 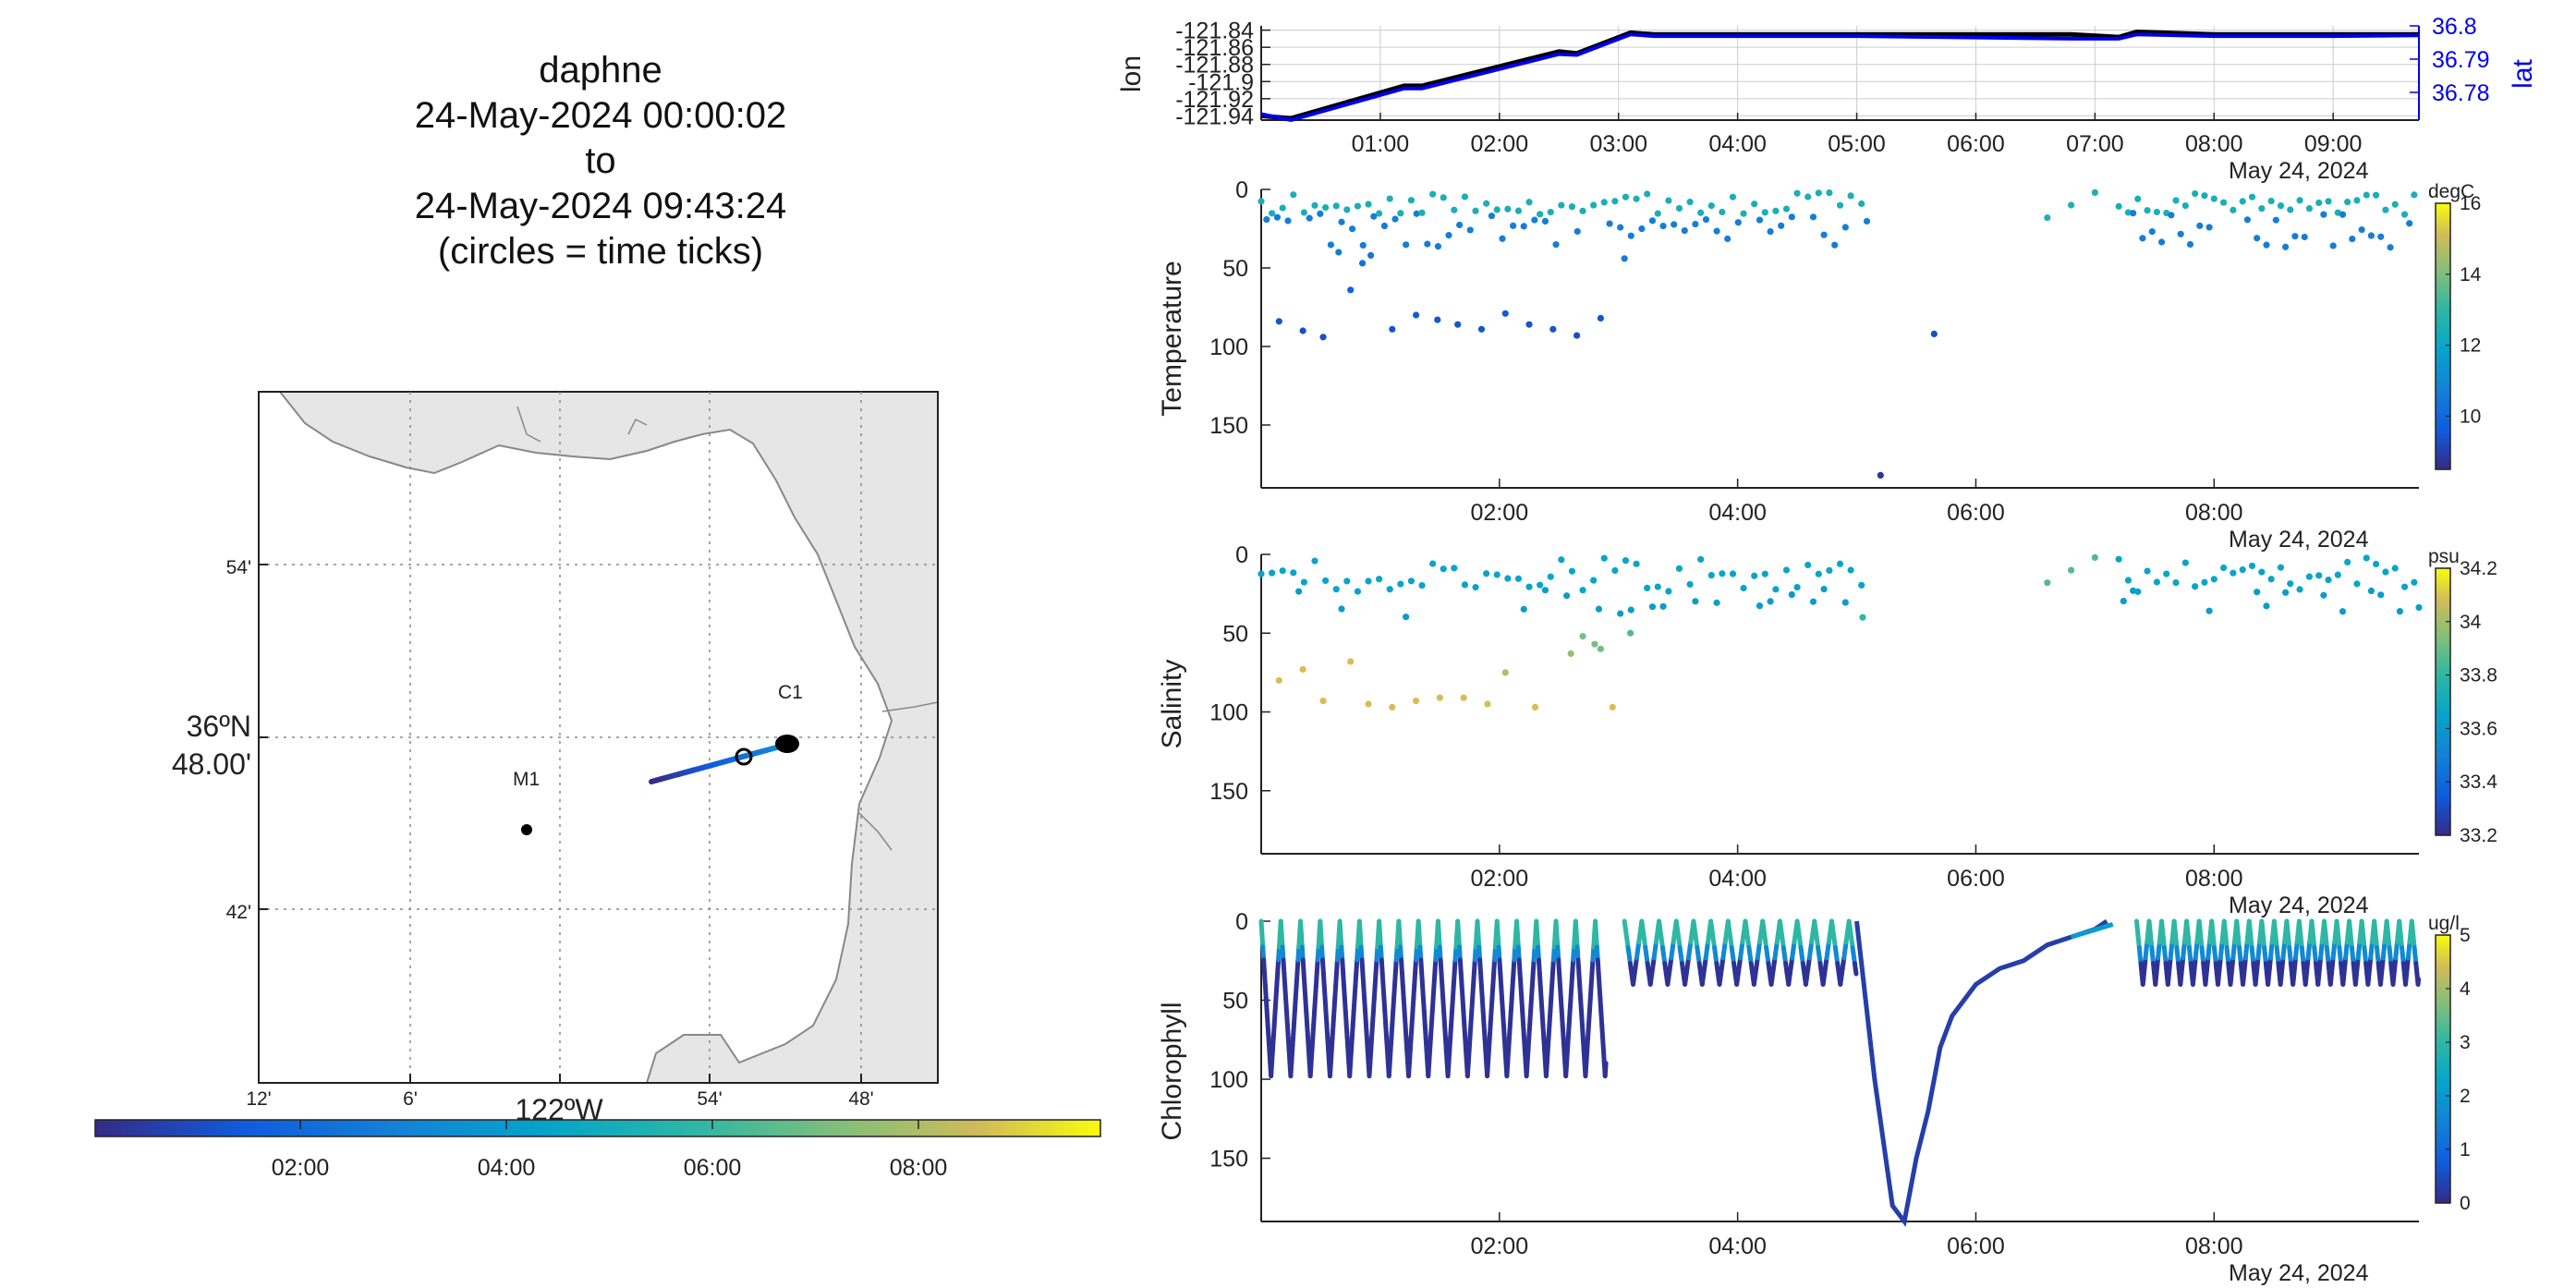 I want to click on colorbar-tick-label: 33.6, so click(x=2478, y=728).